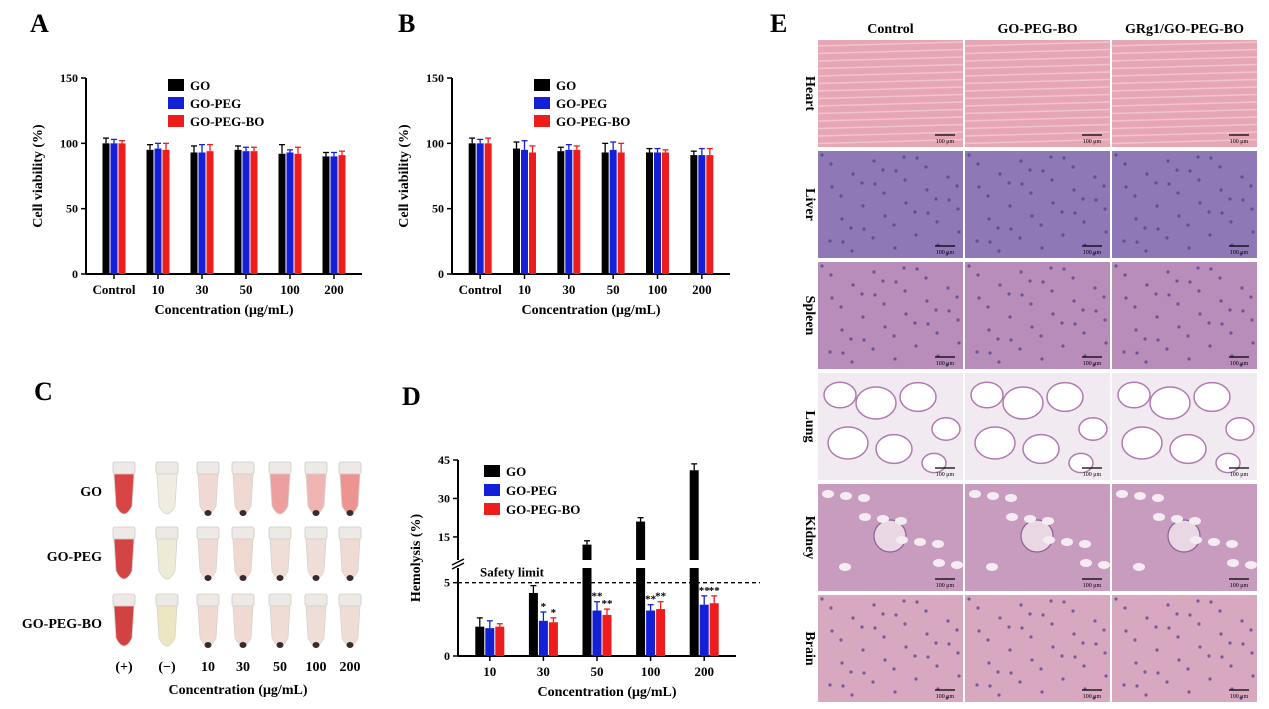  Describe the element at coordinates (544, 607) in the screenshot. I see `significance-mark: *` at that location.